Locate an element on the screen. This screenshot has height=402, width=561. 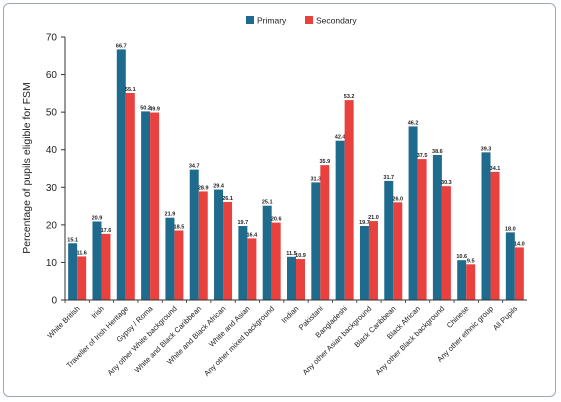
legend-label-secondary: Secondary is located at coordinates (336, 21).